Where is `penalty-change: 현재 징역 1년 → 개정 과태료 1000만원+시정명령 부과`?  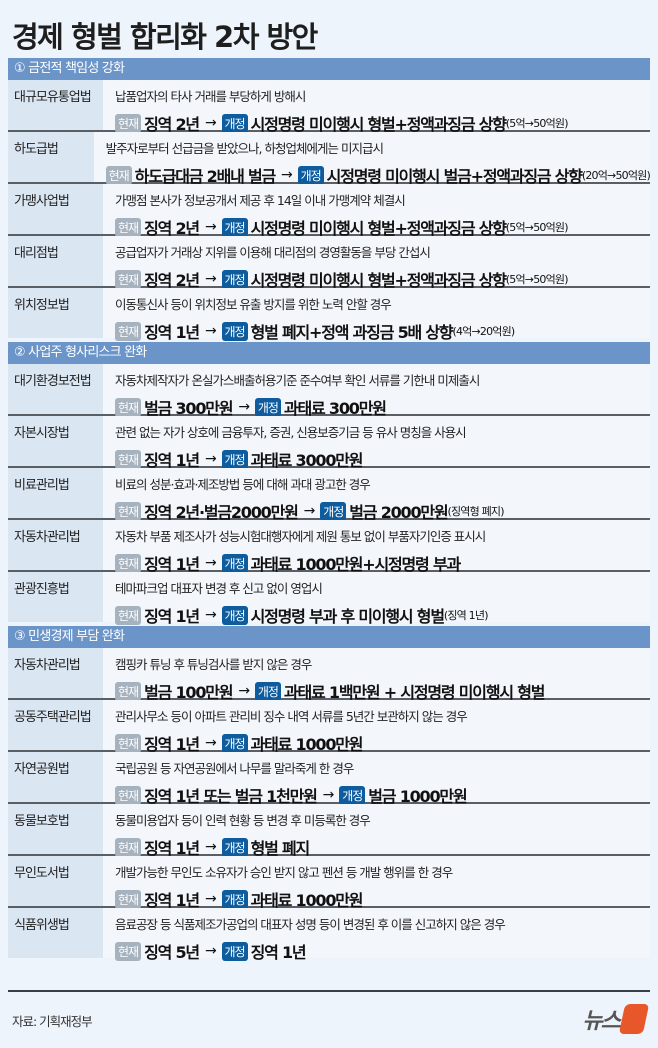 penalty-change: 현재 징역 1년 → 개정 과태료 1000만원+시정명령 부과 is located at coordinates (382, 563).